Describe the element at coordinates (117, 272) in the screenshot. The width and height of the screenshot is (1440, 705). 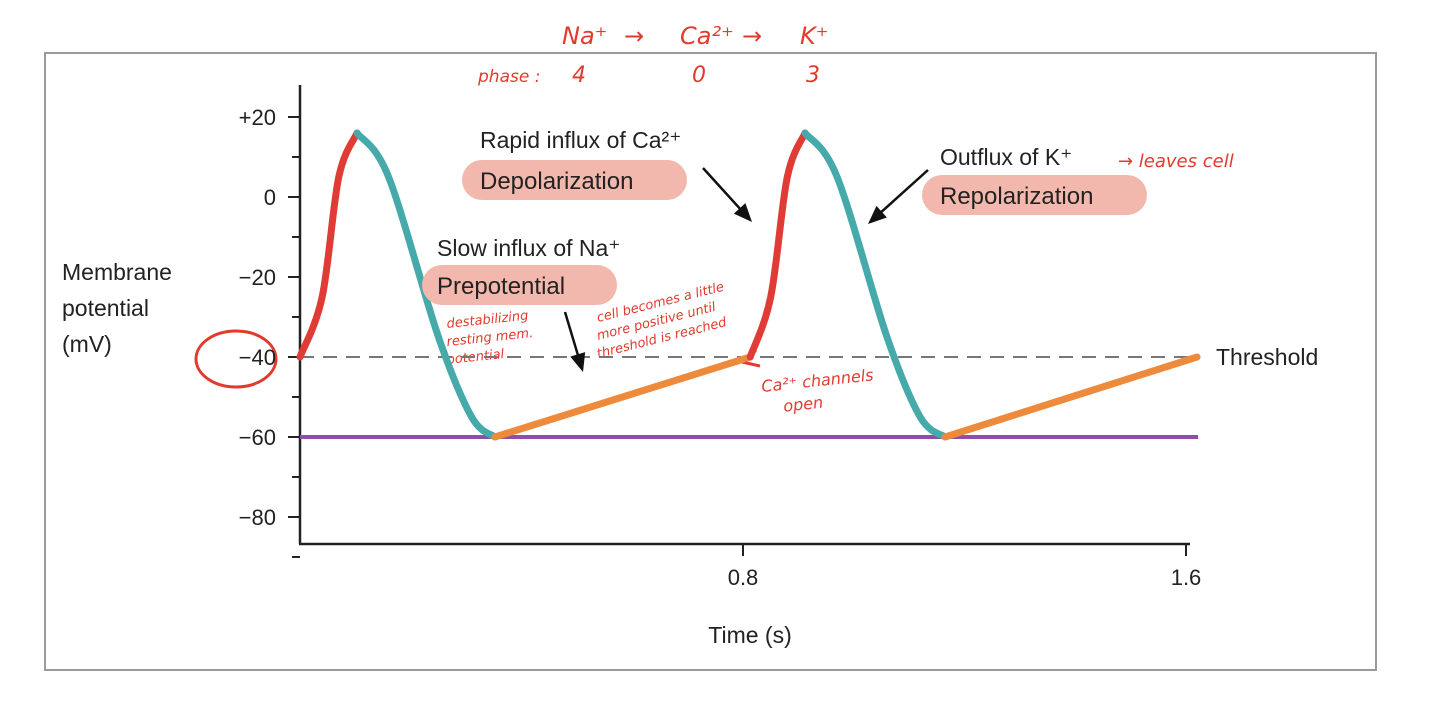
I see `y-axis-label: Membrane` at that location.